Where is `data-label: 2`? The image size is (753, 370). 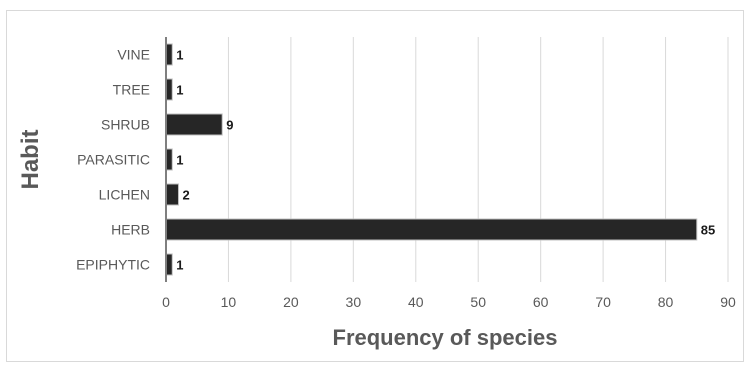 data-label: 2 is located at coordinates (185, 195).